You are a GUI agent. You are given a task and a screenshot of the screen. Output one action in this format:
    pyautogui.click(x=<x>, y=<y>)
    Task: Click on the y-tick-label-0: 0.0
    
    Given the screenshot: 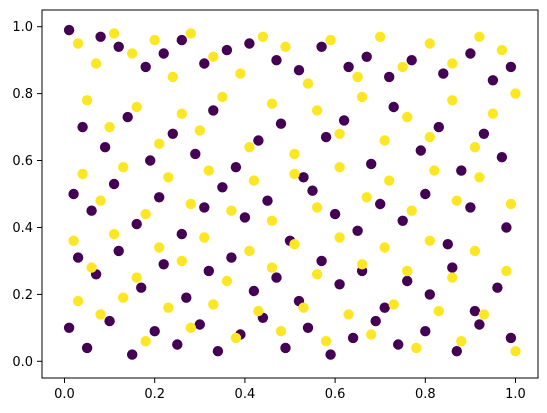 What is the action you would take?
    pyautogui.click(x=22, y=362)
    